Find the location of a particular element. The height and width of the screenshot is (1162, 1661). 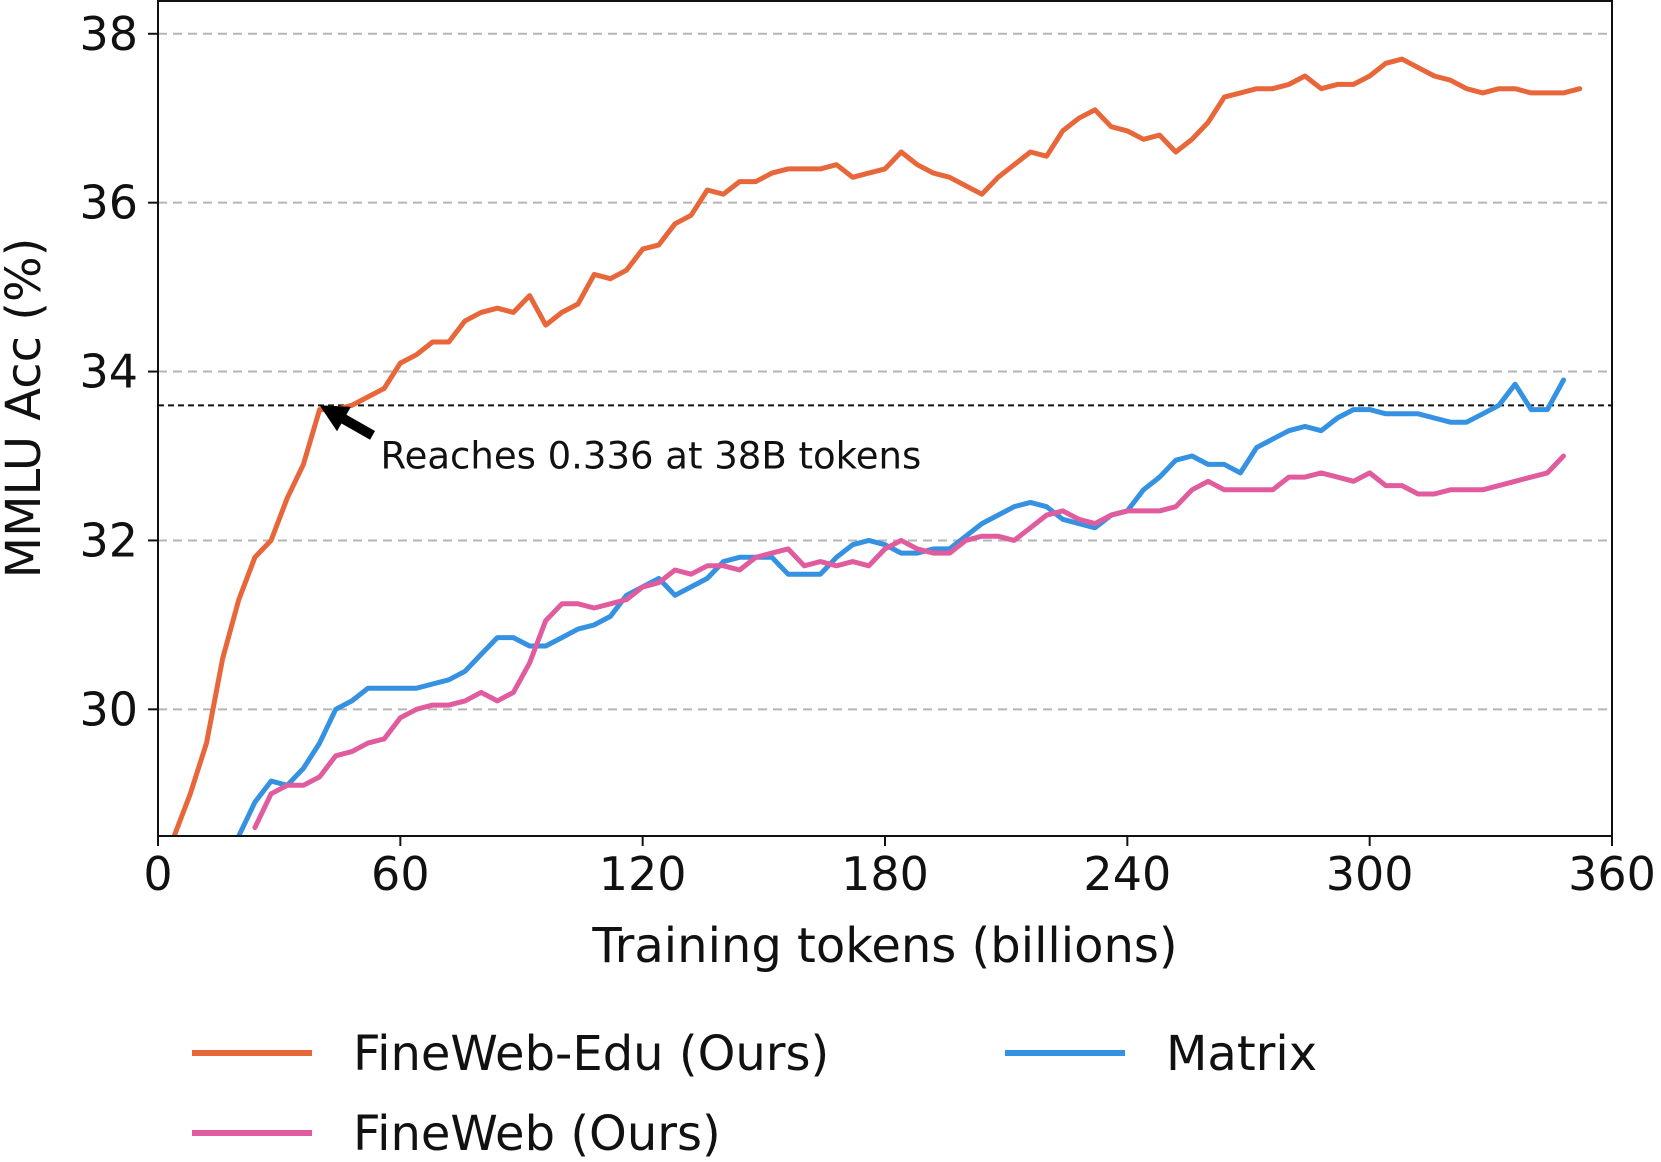

x-axis-ticks: 0 60 120 180 240 300 360 is located at coordinates (899, 868).